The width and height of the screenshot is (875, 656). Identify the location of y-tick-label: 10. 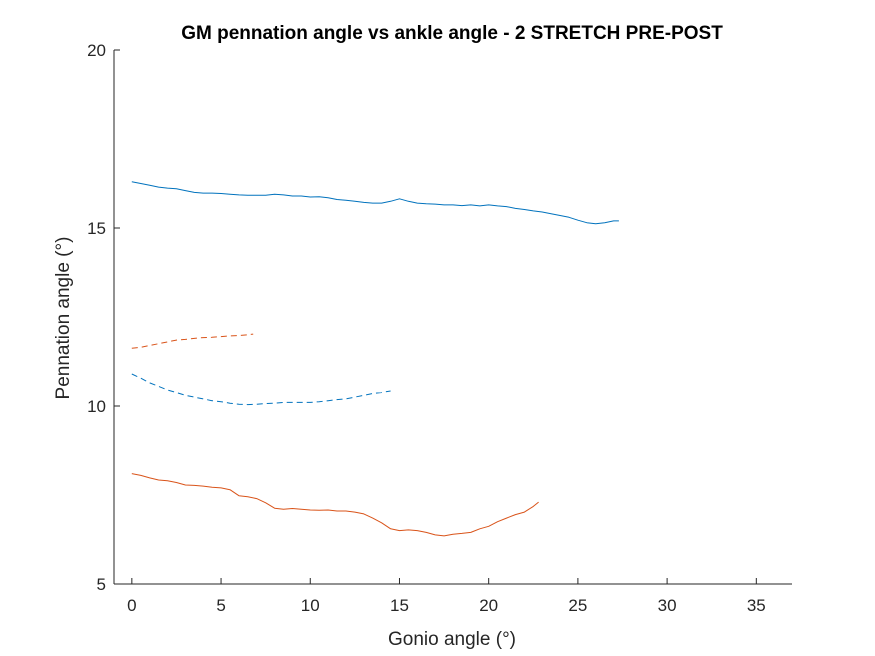
(96, 406).